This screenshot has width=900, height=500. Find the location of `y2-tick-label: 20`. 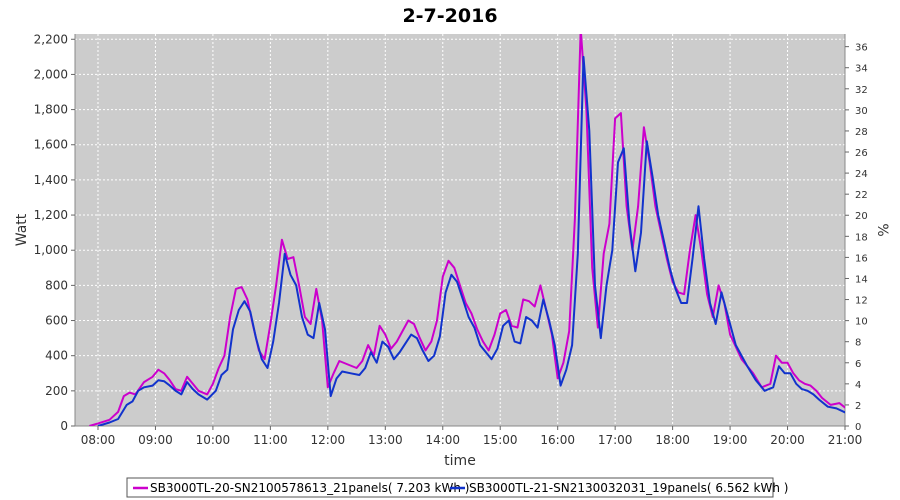

y2-tick-label: 20 is located at coordinates (861, 216).